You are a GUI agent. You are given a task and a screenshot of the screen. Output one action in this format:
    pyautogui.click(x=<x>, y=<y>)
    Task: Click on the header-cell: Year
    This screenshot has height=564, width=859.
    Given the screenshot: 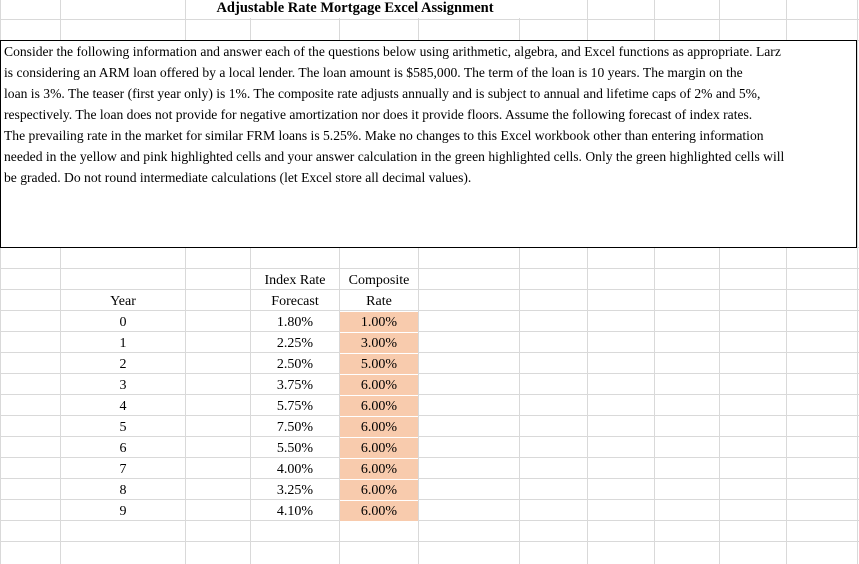 What is the action you would take?
    pyautogui.click(x=123, y=301)
    